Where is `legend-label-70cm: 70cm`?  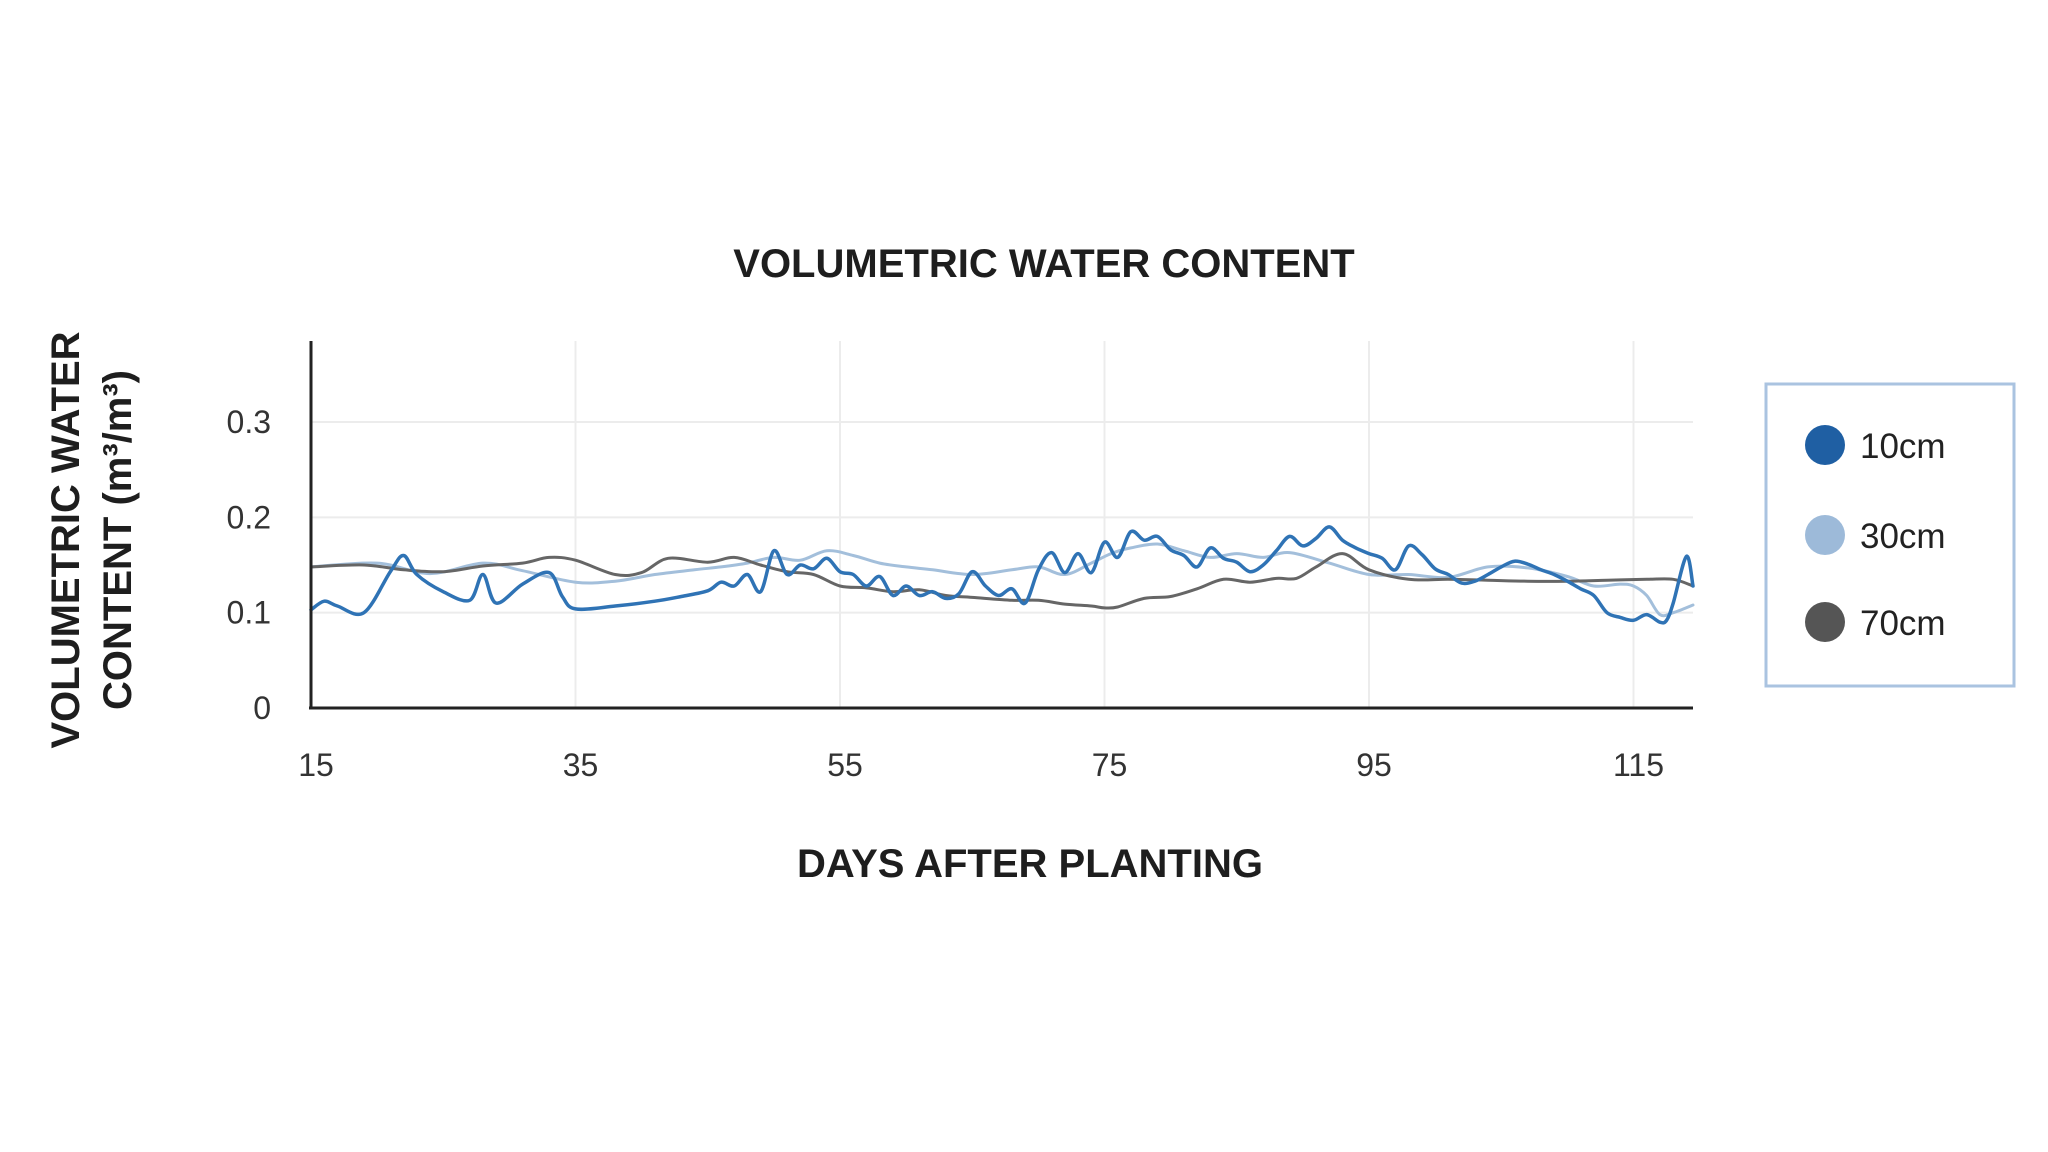
legend-label-70cm: 70cm is located at coordinates (1903, 623).